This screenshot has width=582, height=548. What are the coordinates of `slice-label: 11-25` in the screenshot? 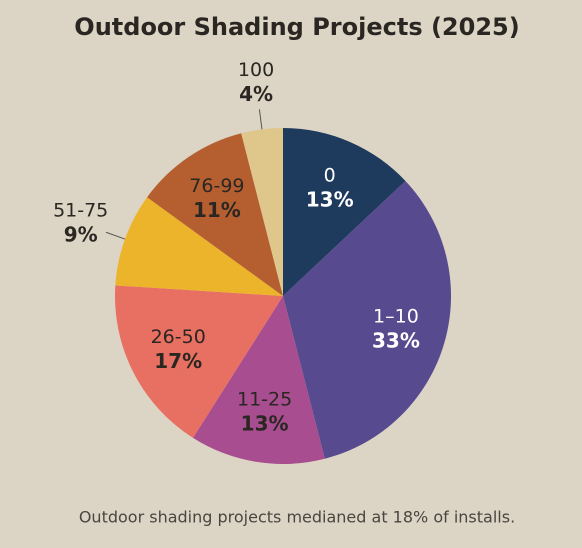 It's located at (264, 400).